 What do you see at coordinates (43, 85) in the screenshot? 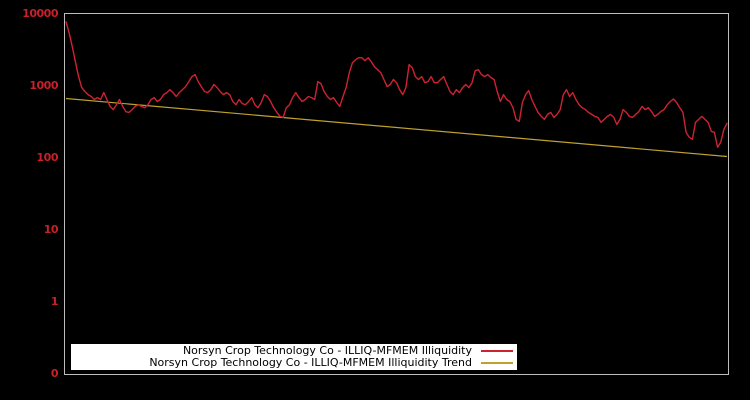
I see `y-tick-label: 1000` at bounding box center [43, 85].